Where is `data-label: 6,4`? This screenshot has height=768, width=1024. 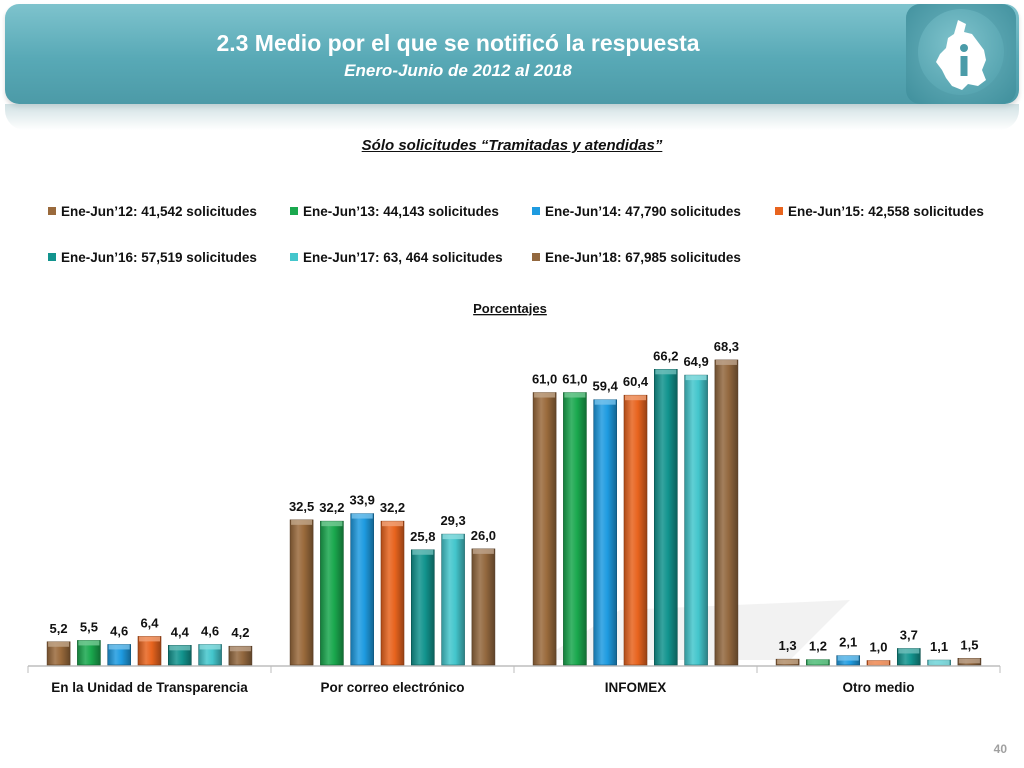
data-label: 6,4 is located at coordinates (149, 622).